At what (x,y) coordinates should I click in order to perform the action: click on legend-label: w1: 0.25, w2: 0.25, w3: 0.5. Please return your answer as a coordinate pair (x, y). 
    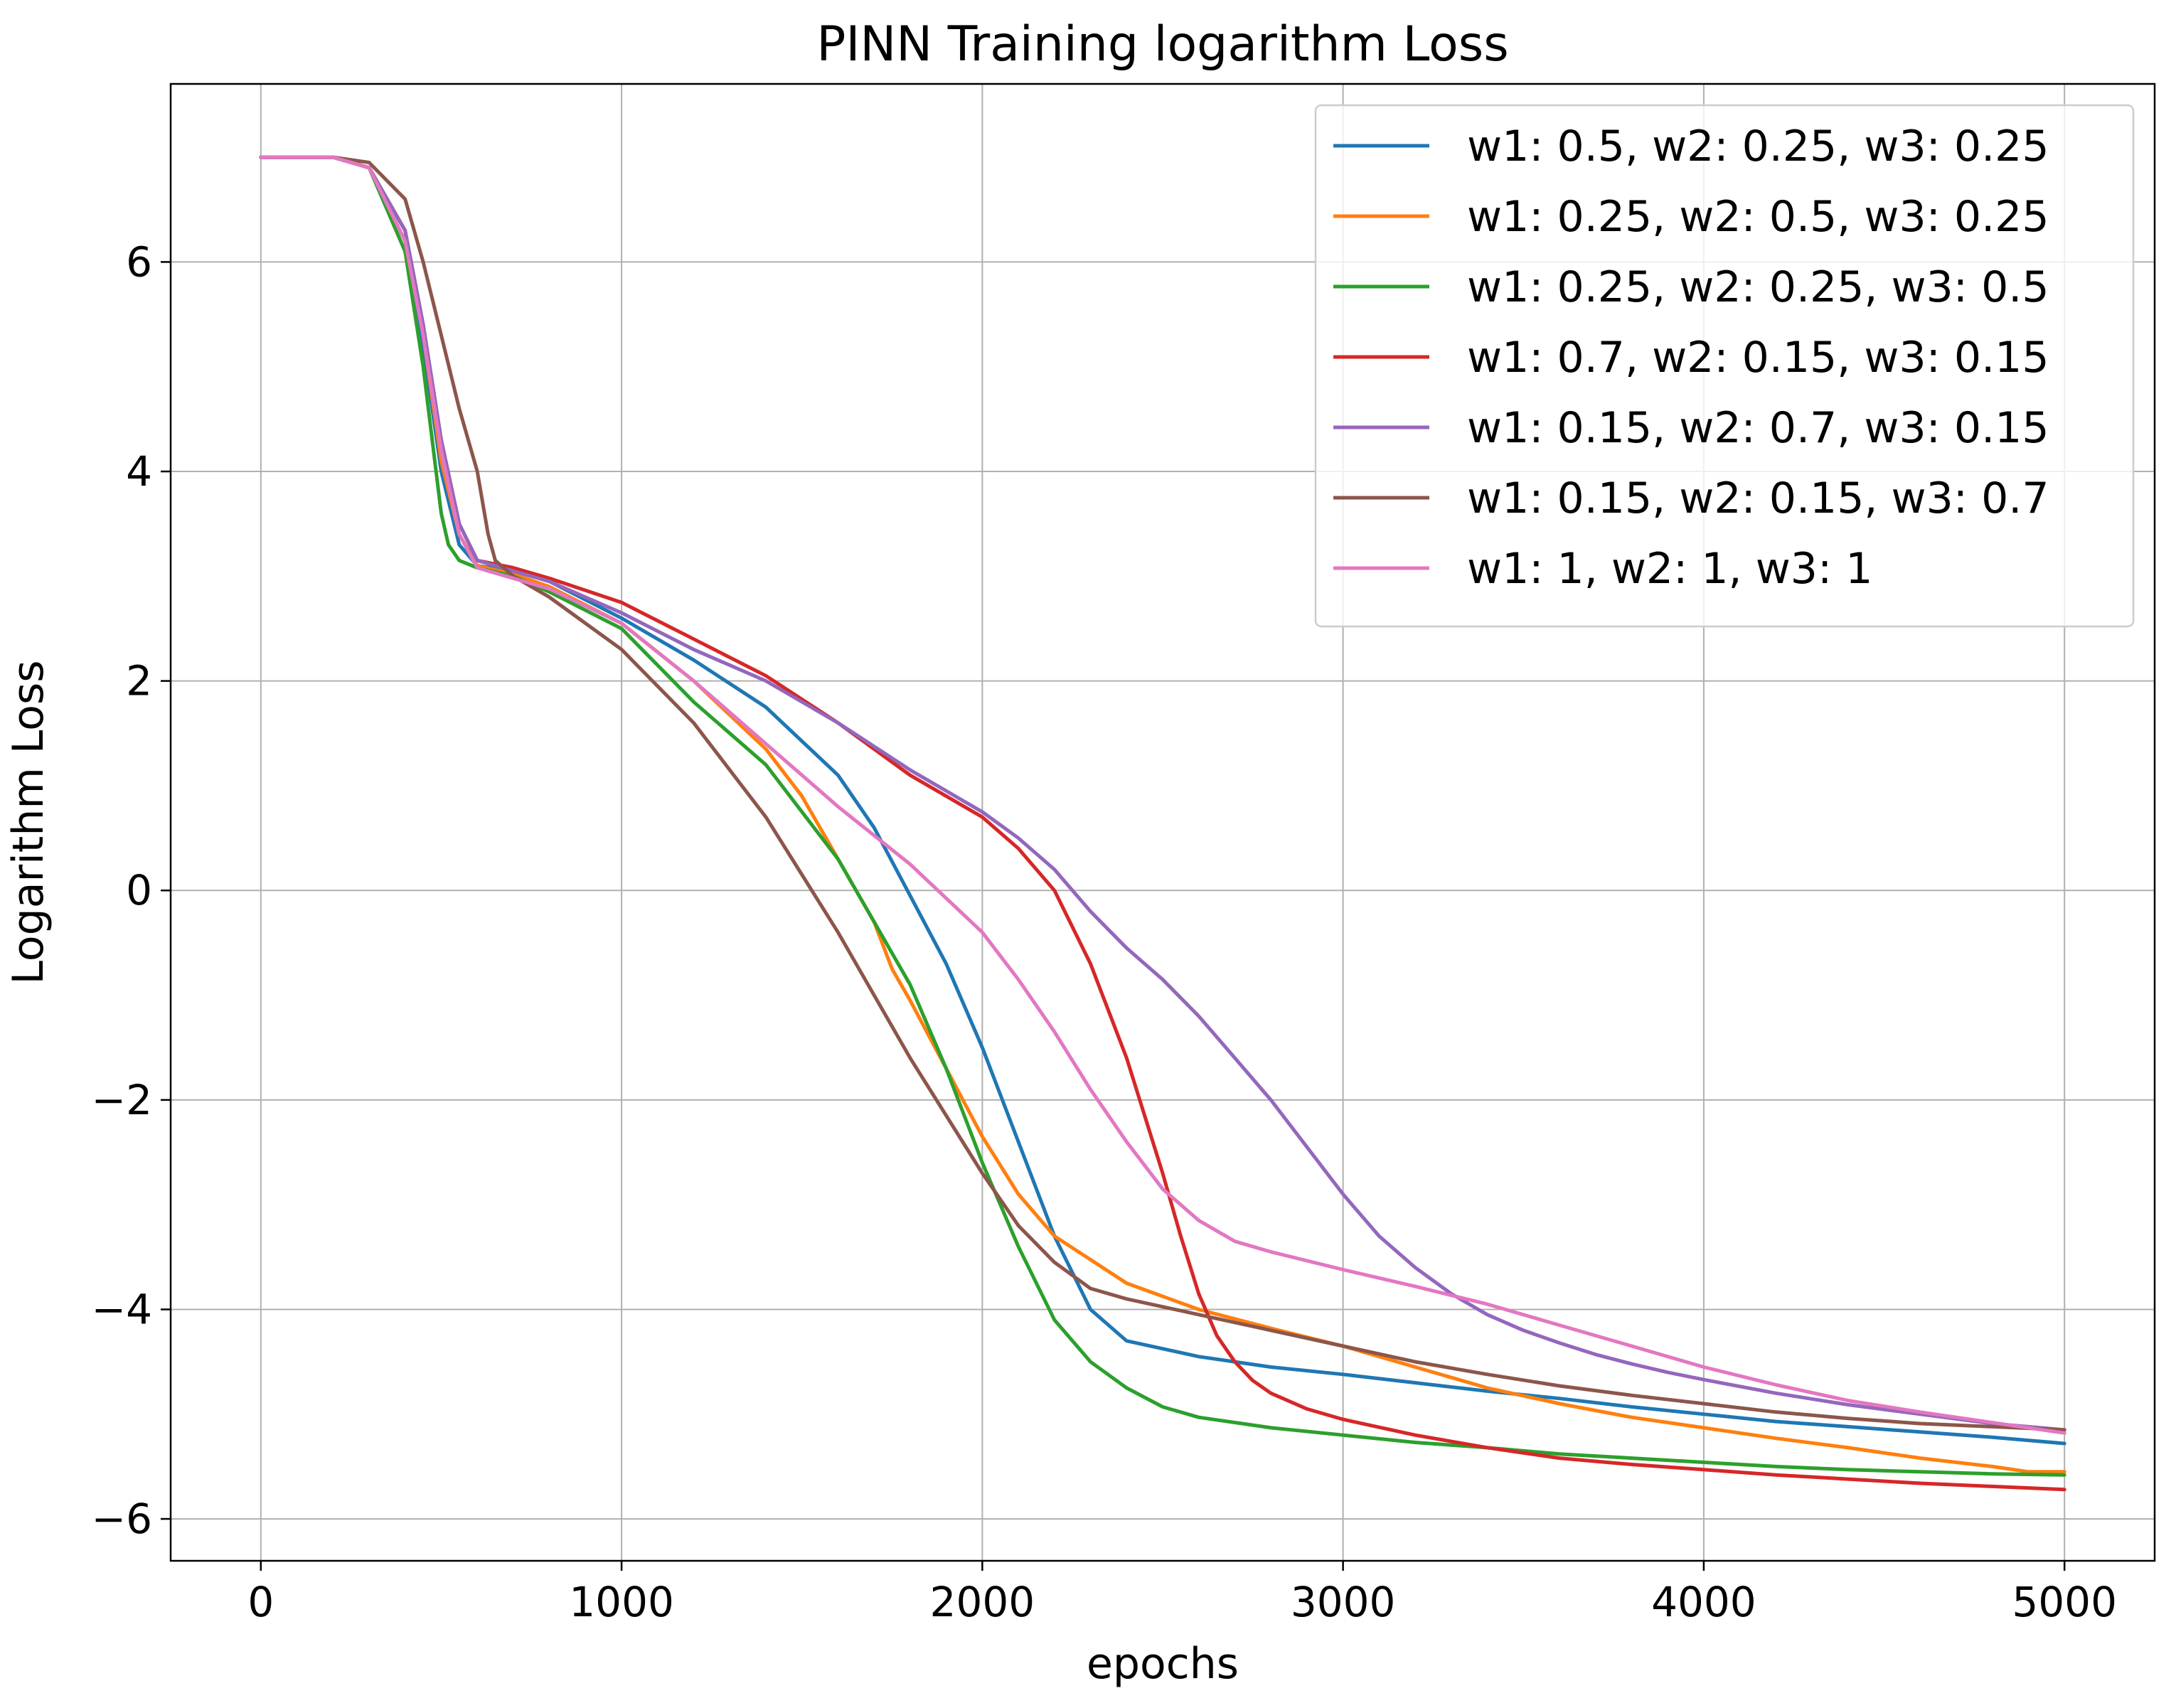
    Looking at the image, I should click on (1758, 287).